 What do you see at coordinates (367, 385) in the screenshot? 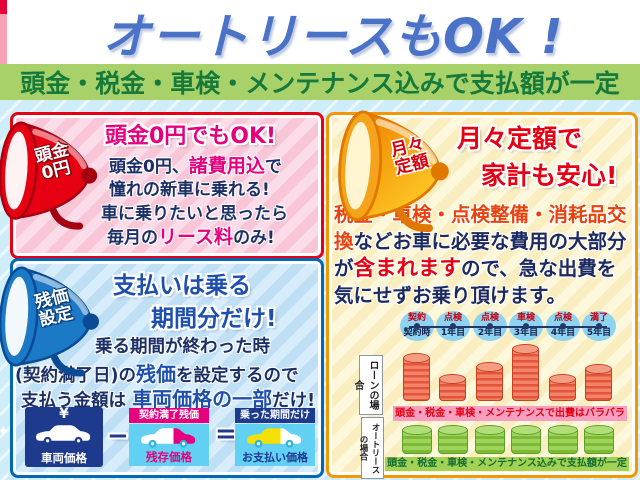
I see `loan-series-label: ローンの場合` at bounding box center [367, 385].